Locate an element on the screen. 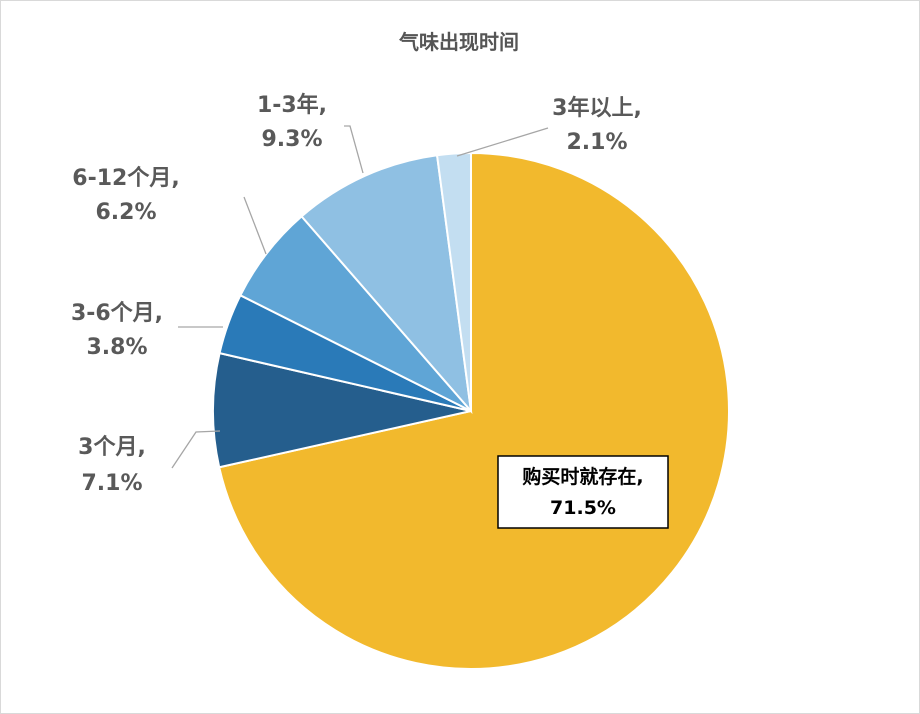 Image resolution: width=920 pixels, height=714 pixels. data-label-percent: 3.8% is located at coordinates (116, 347).